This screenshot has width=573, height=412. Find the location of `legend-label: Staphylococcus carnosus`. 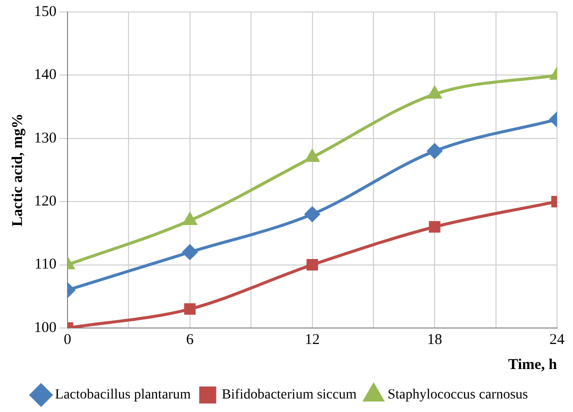

legend-label: Staphylococcus carnosus is located at coordinates (458, 395).